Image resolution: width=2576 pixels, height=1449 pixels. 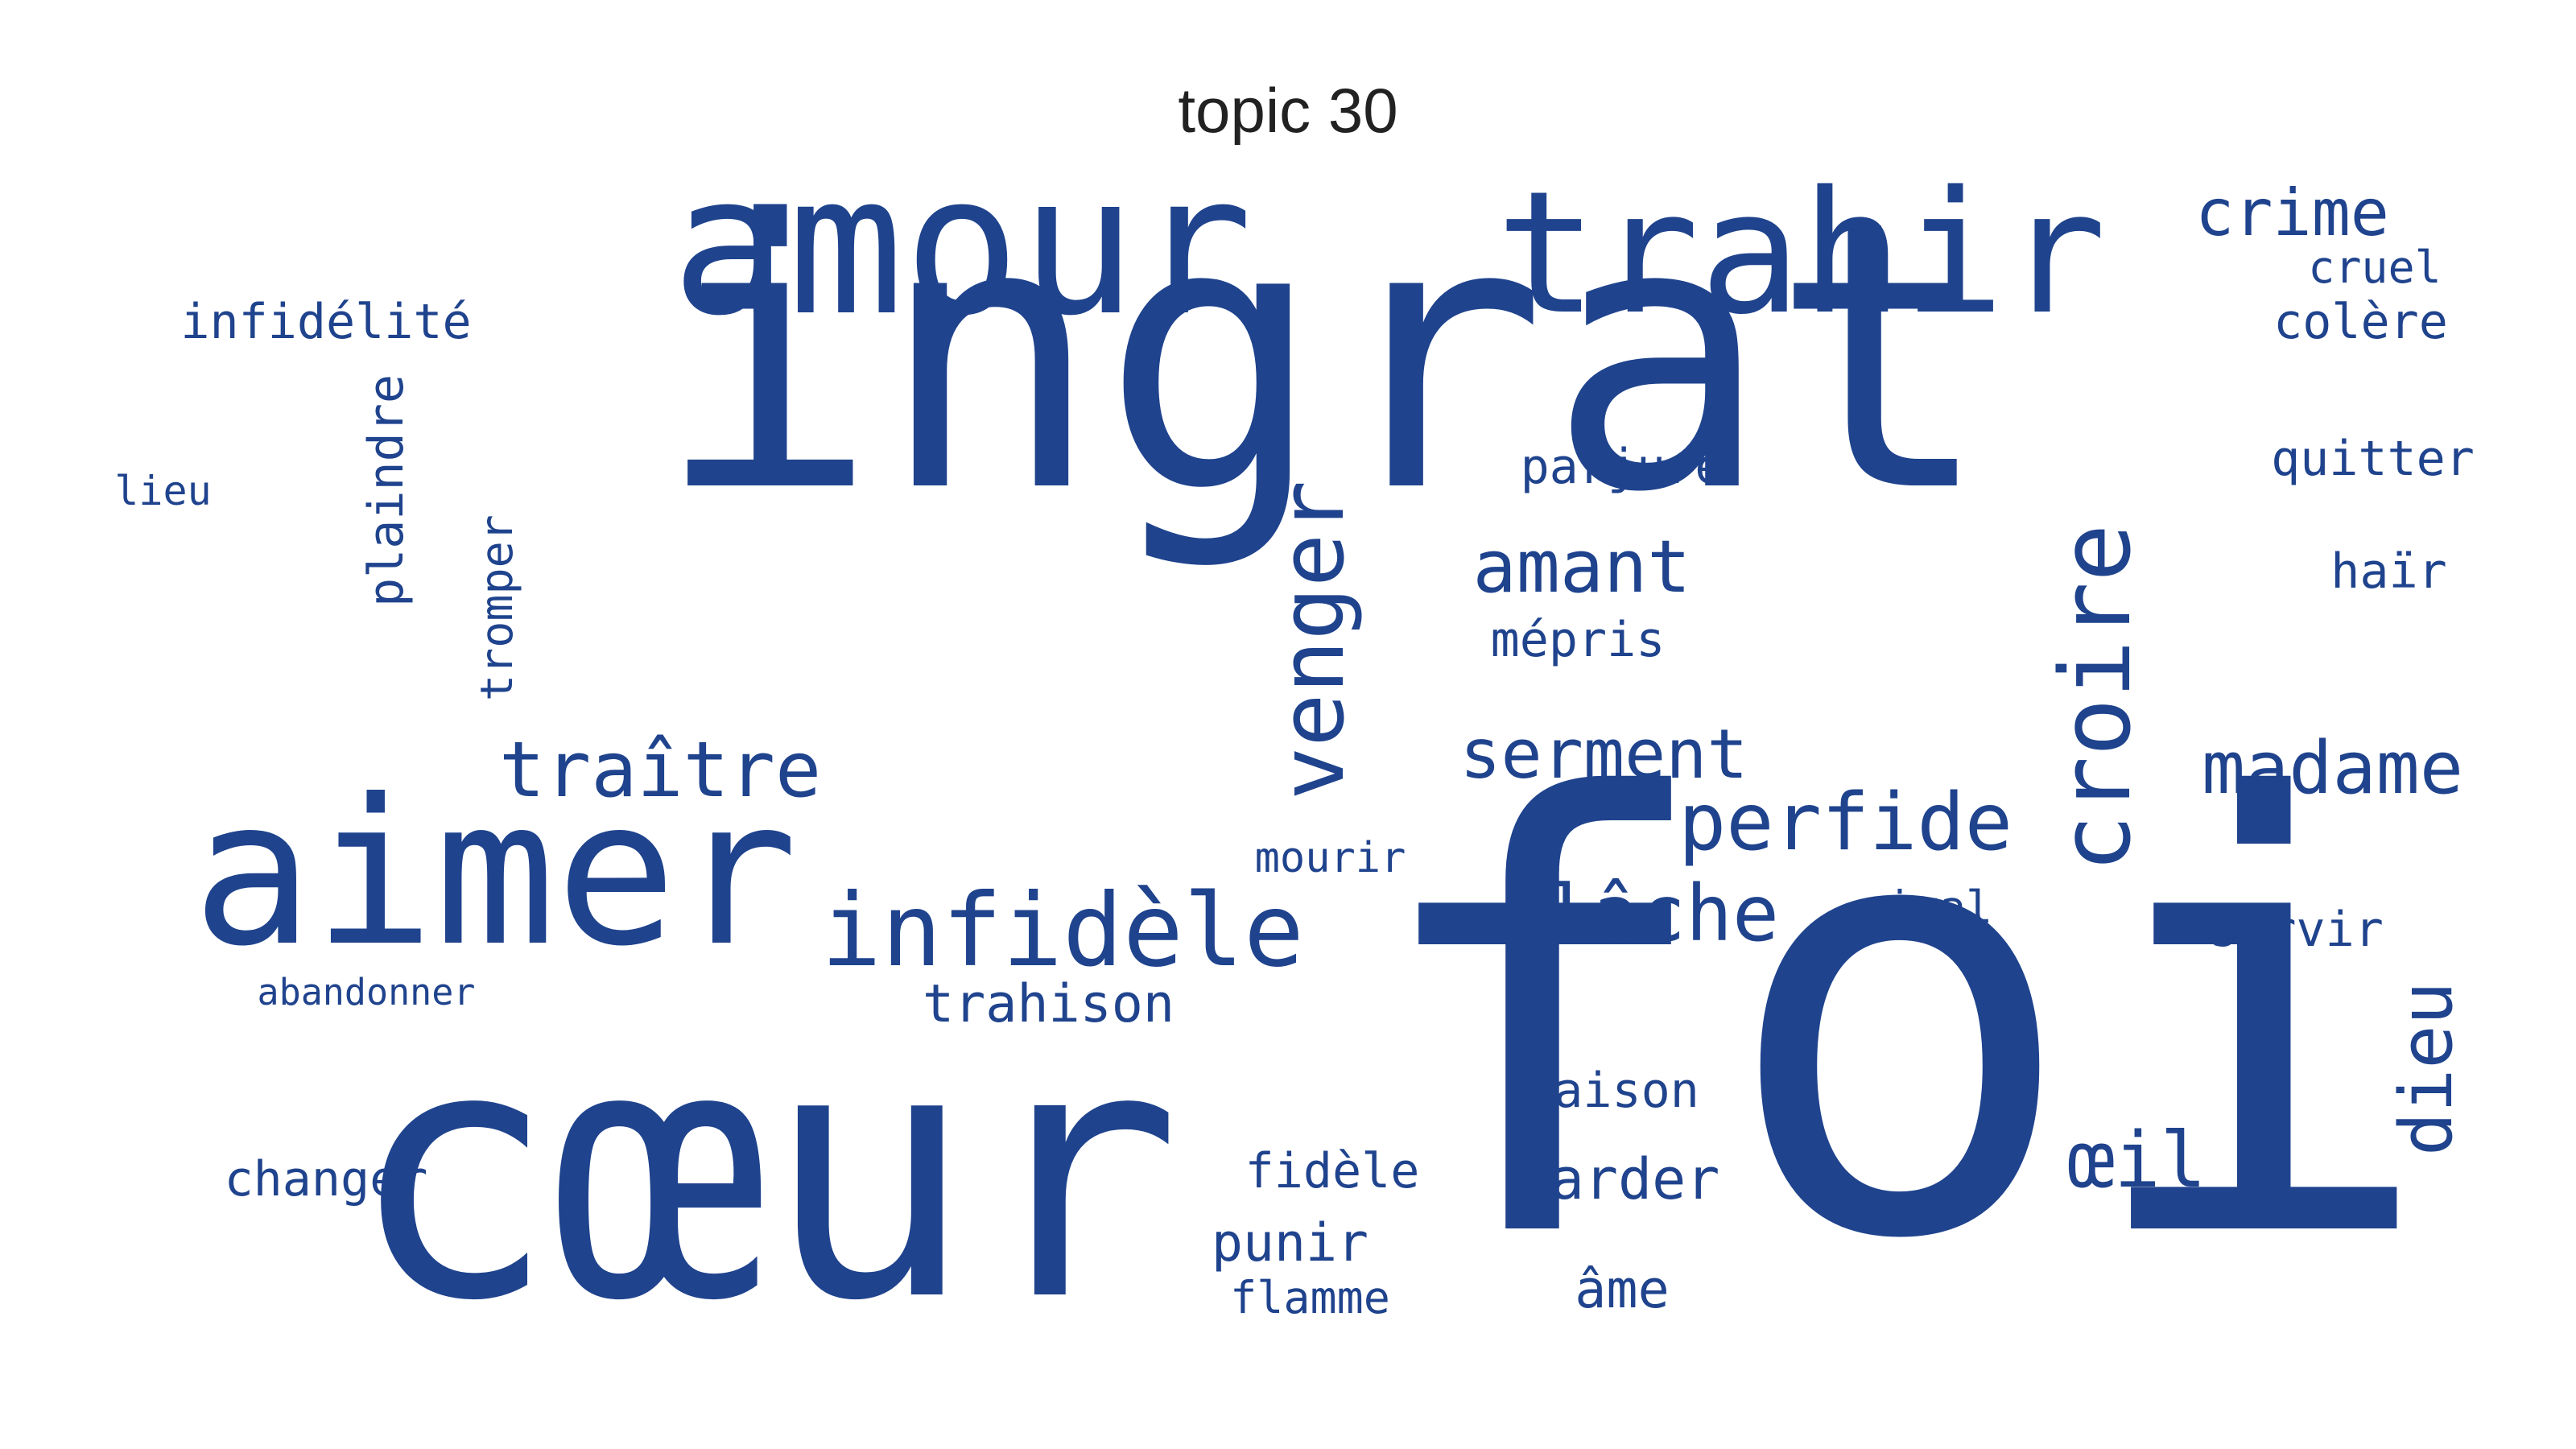 I want to click on word-punir: punir, so click(x=1290, y=1243).